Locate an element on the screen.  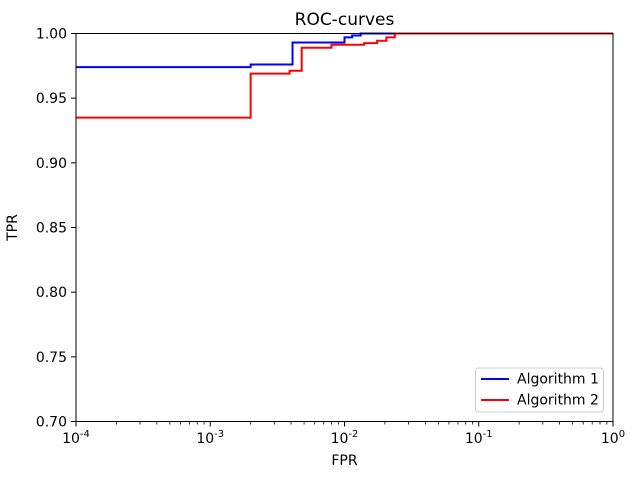
x-axis-label: FPR is located at coordinates (344, 461).